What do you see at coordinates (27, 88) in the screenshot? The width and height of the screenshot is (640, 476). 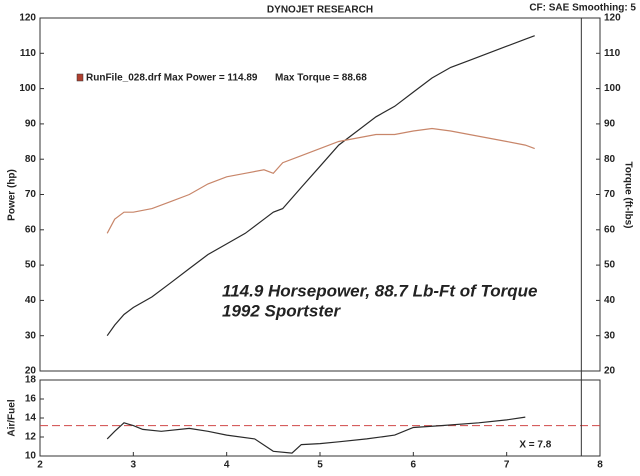 I see `y-tick-label: 100` at bounding box center [27, 88].